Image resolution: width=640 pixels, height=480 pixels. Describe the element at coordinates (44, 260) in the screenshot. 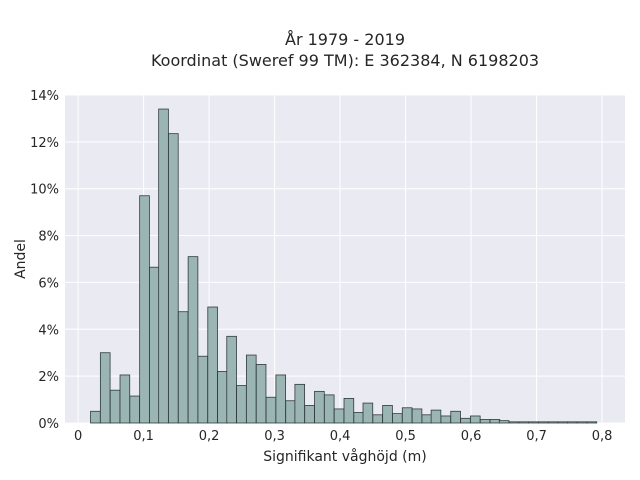

I see `y-tick-labels: 0% 2% 4% 6% 8% 10% 12% 14%` at that location.